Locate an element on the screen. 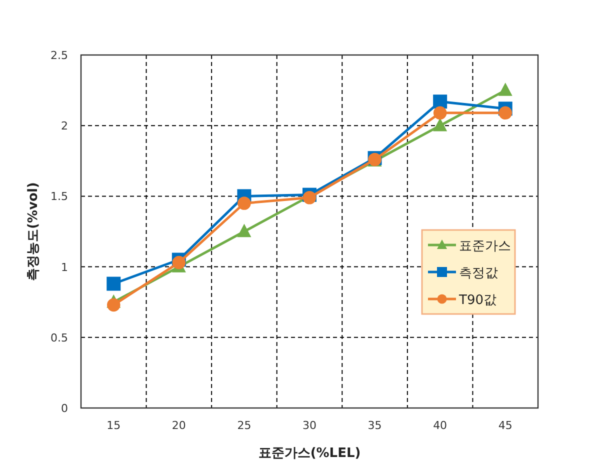 This screenshot has width=594, height=474. y-tick-label: 0.5 is located at coordinates (59, 337).